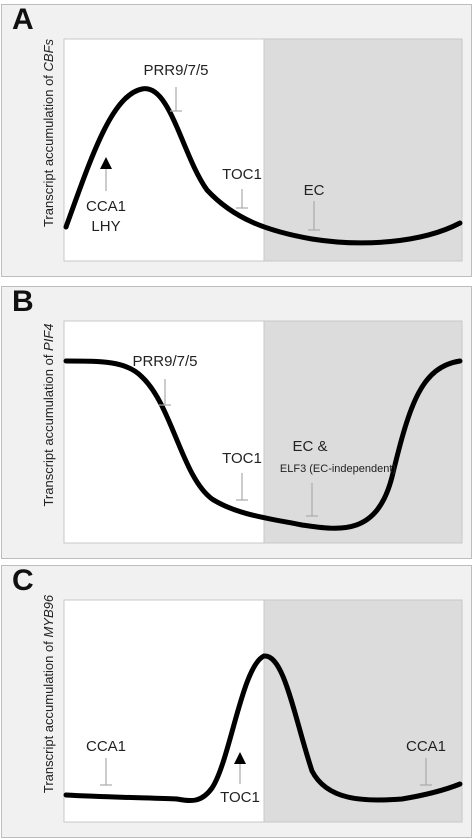 This screenshot has height=839, width=474. I want to click on regulator-label: EC, so click(314, 190).